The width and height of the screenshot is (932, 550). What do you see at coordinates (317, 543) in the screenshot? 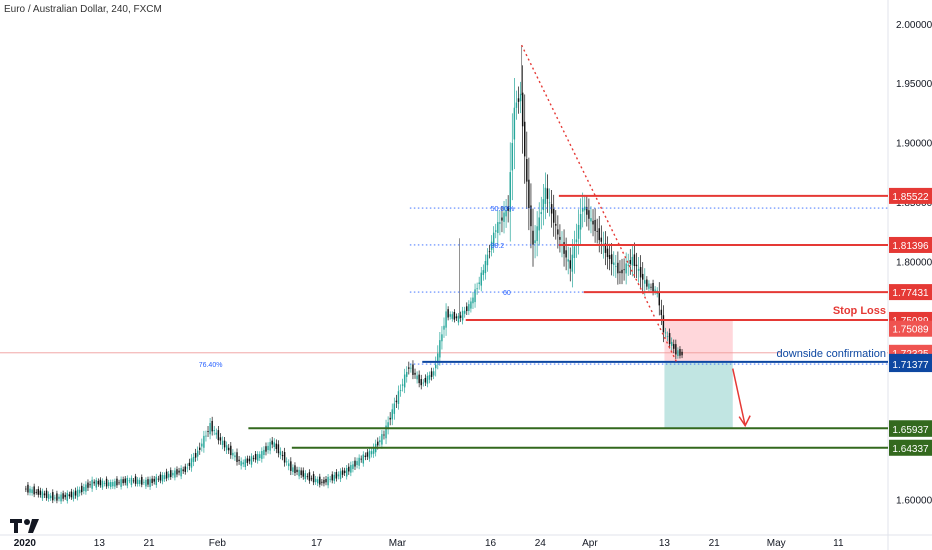
I see `x-tick-label: 17` at bounding box center [317, 543].